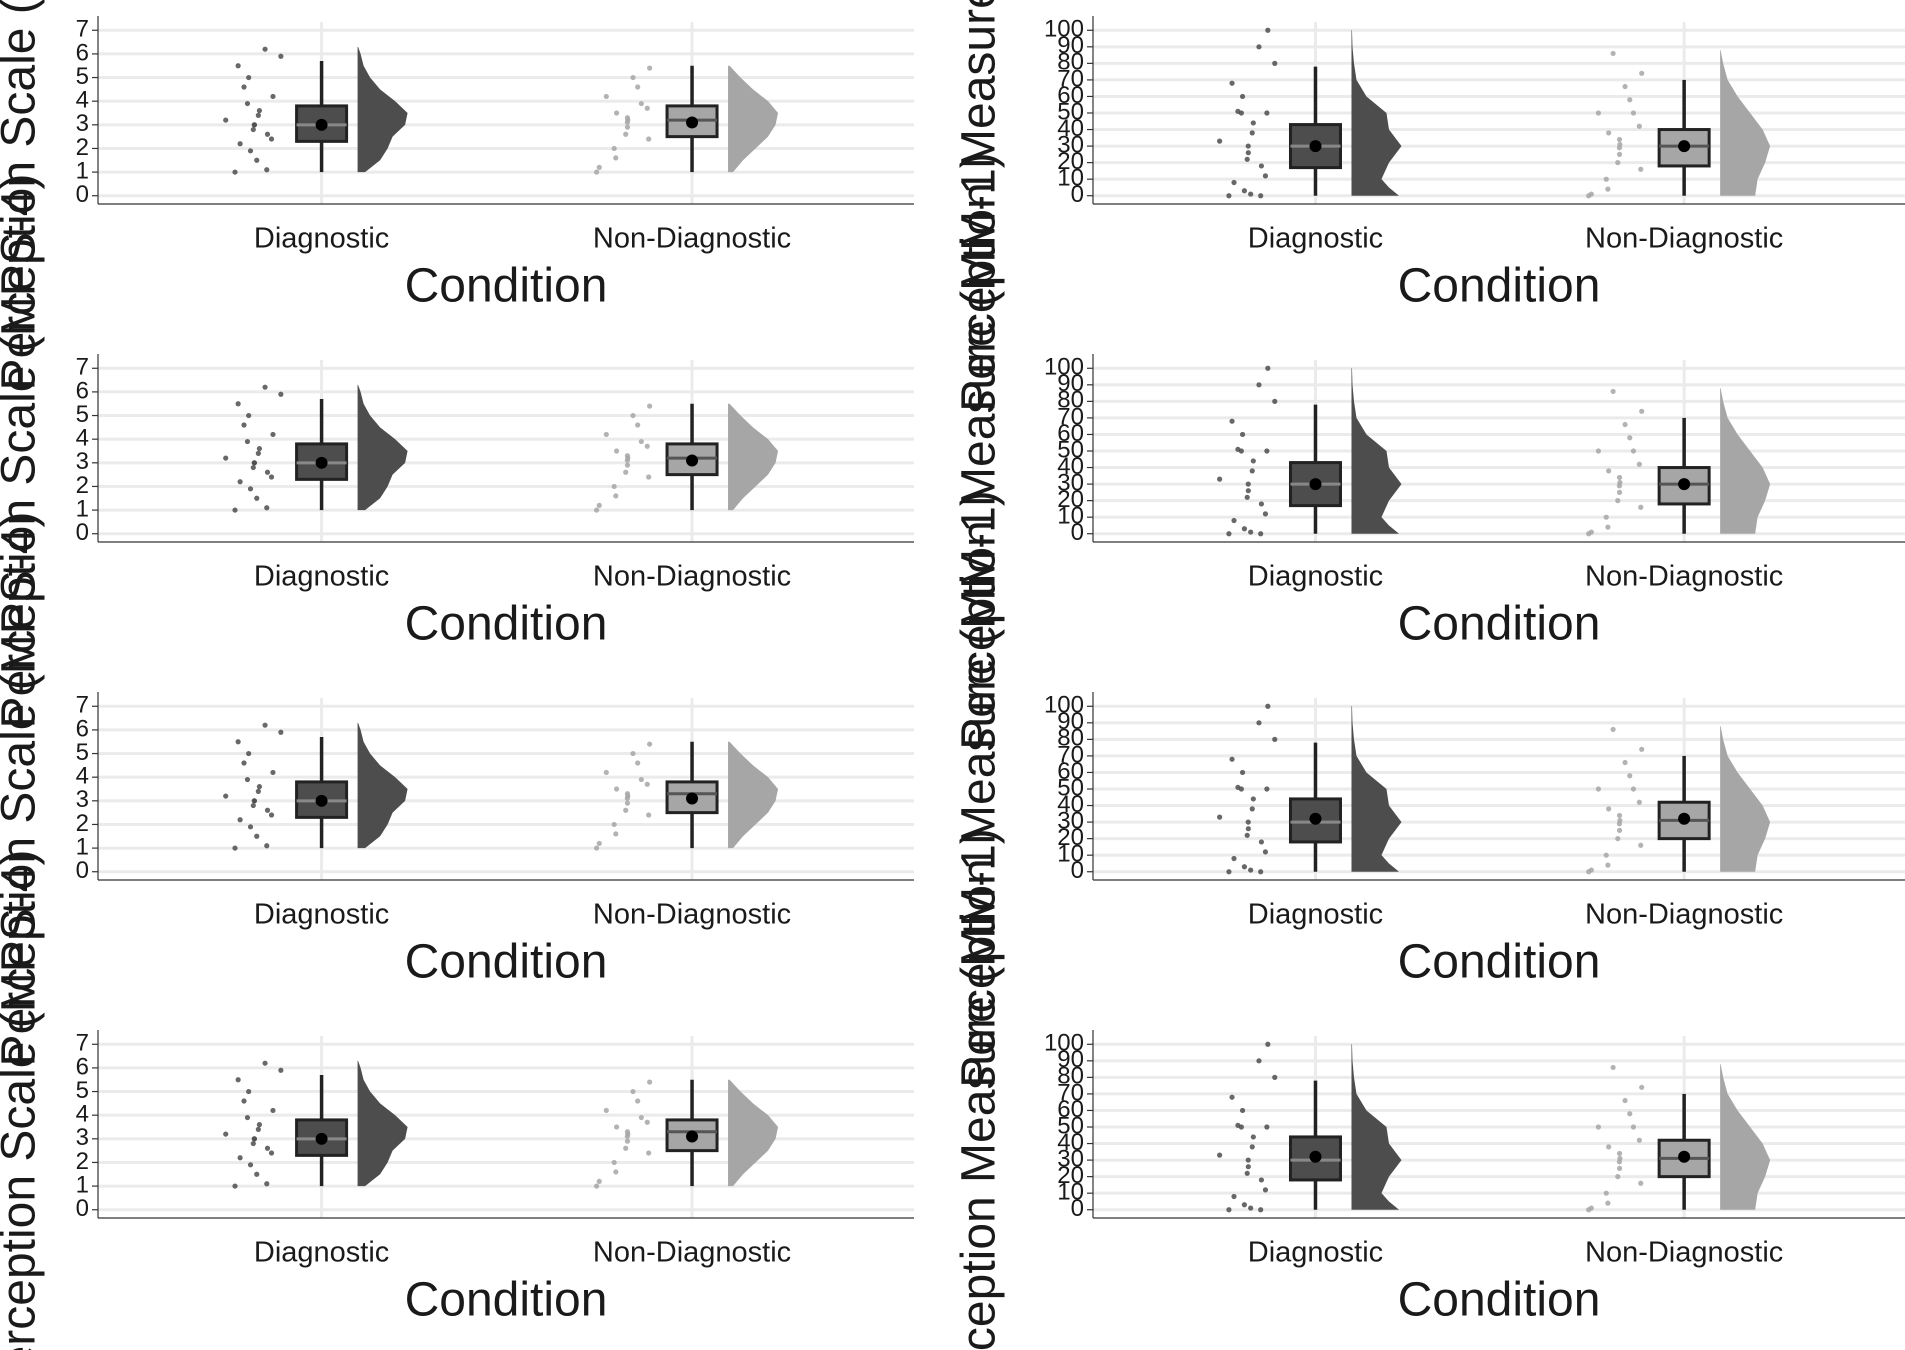 This screenshot has width=1905, height=1350. What do you see at coordinates (1070, 854) in the screenshot?
I see `y-tick-label: 10` at bounding box center [1070, 854].